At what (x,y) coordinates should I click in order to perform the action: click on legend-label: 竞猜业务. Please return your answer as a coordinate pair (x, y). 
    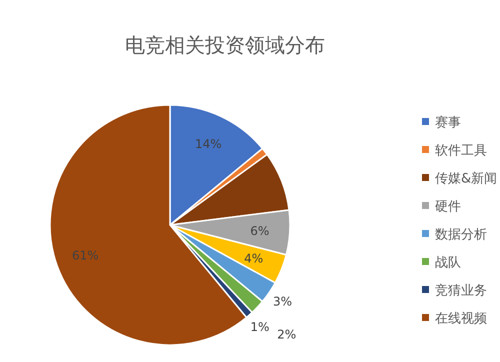
    Looking at the image, I should click on (461, 291).